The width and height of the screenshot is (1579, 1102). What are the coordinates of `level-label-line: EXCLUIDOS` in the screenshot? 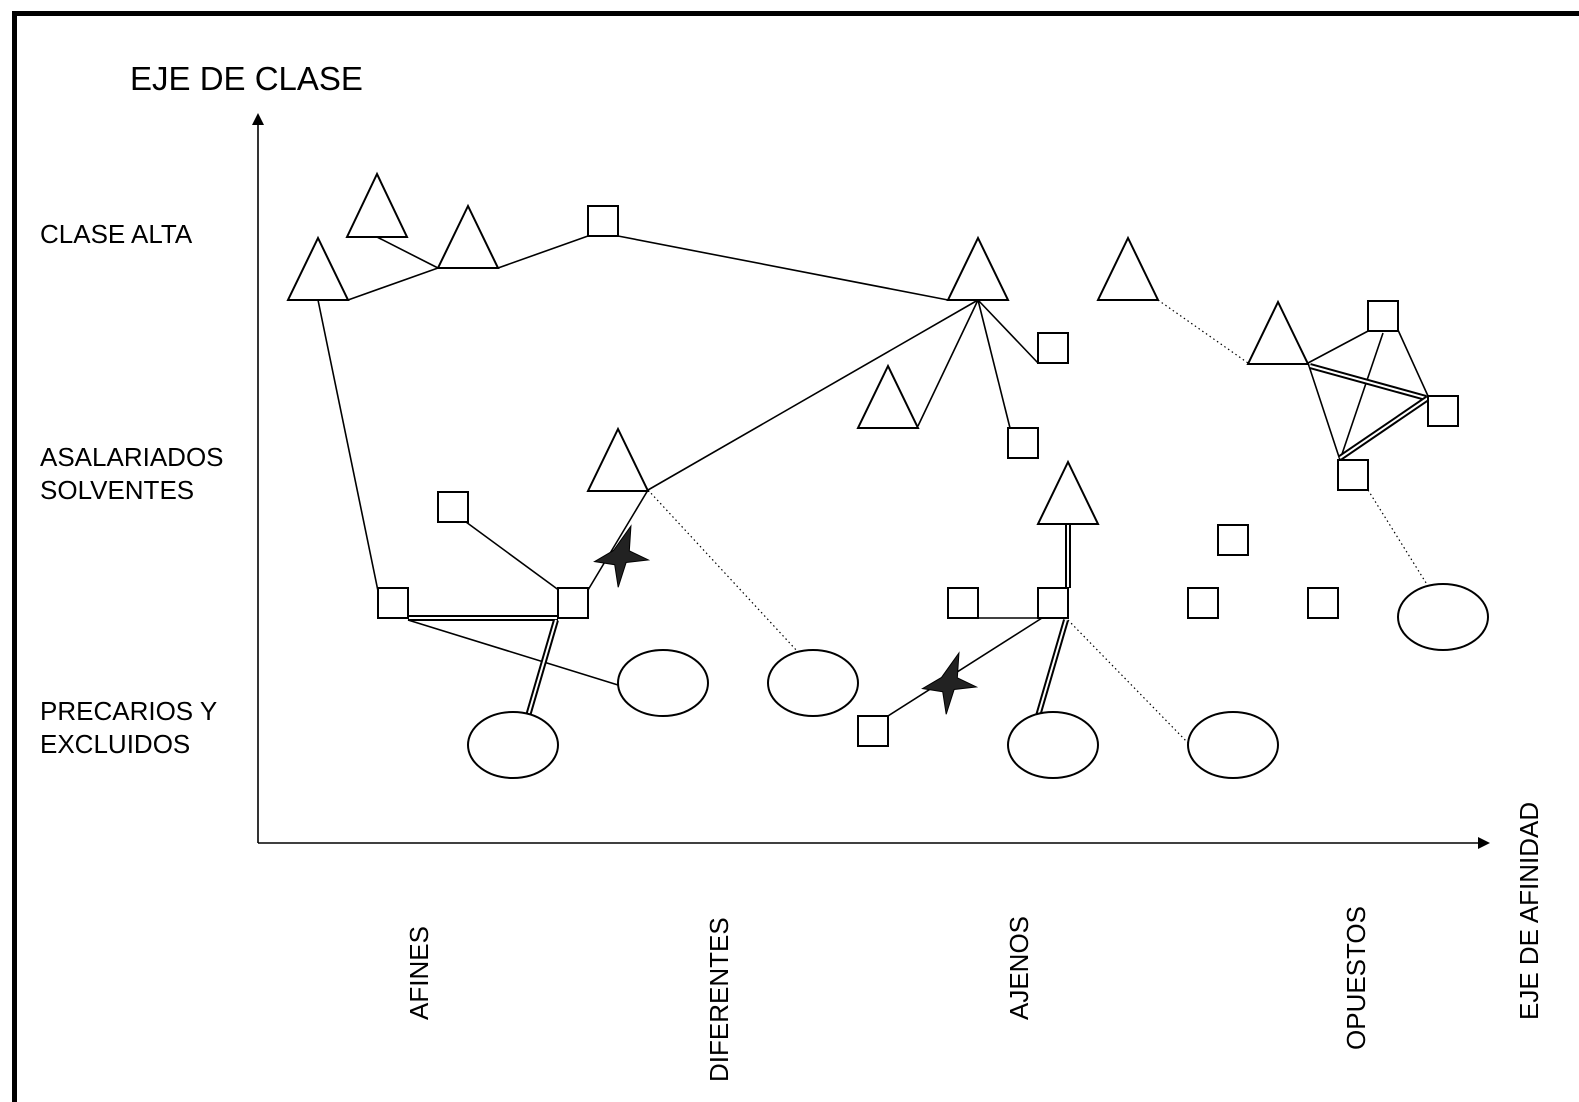 It's located at (115, 744).